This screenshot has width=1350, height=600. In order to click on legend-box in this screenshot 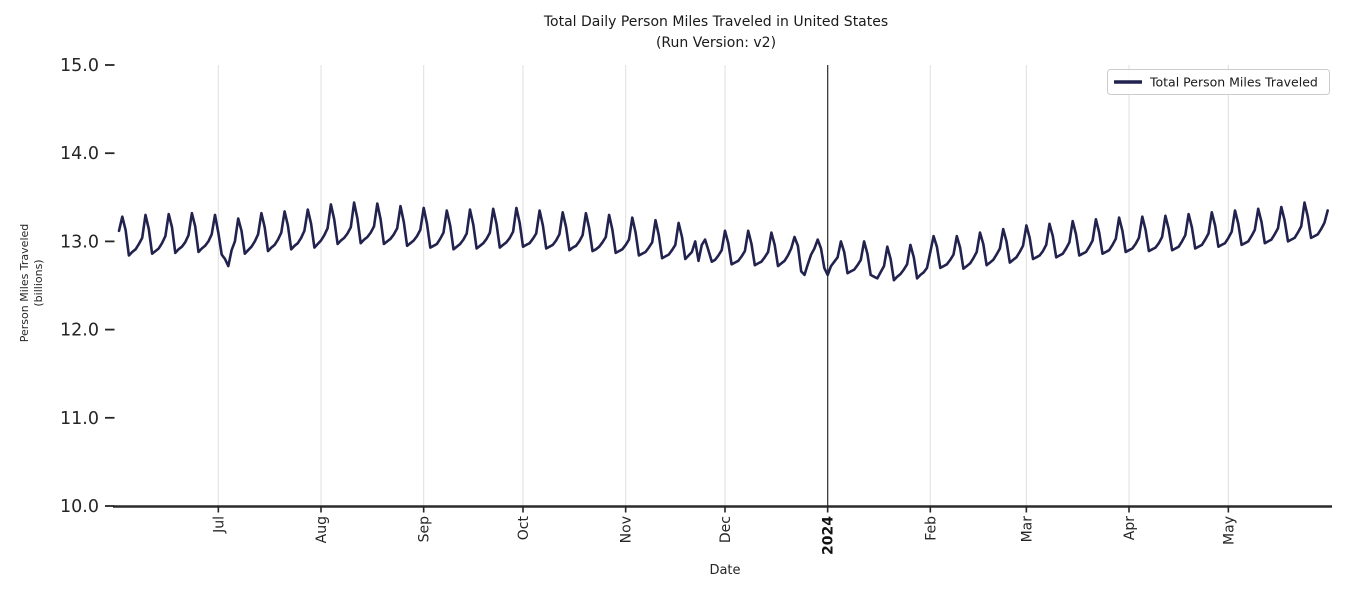, I will do `click(1218, 82)`.